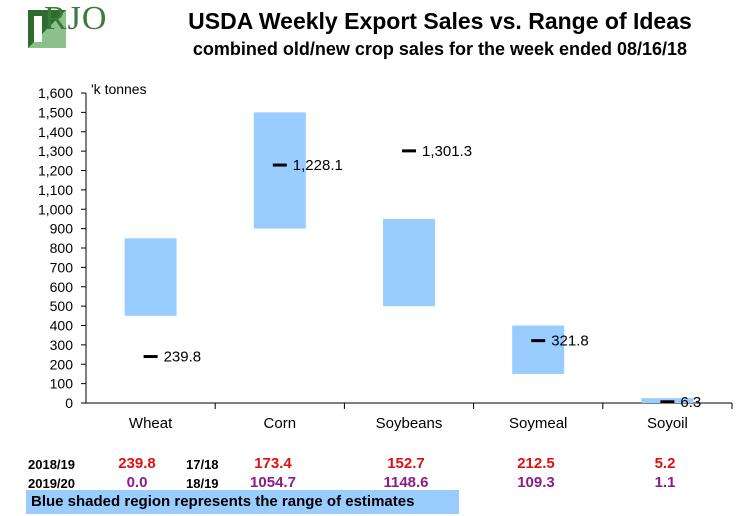 This screenshot has width=756, height=516. I want to click on category-label-soybeans: Soybeans, so click(409, 423).